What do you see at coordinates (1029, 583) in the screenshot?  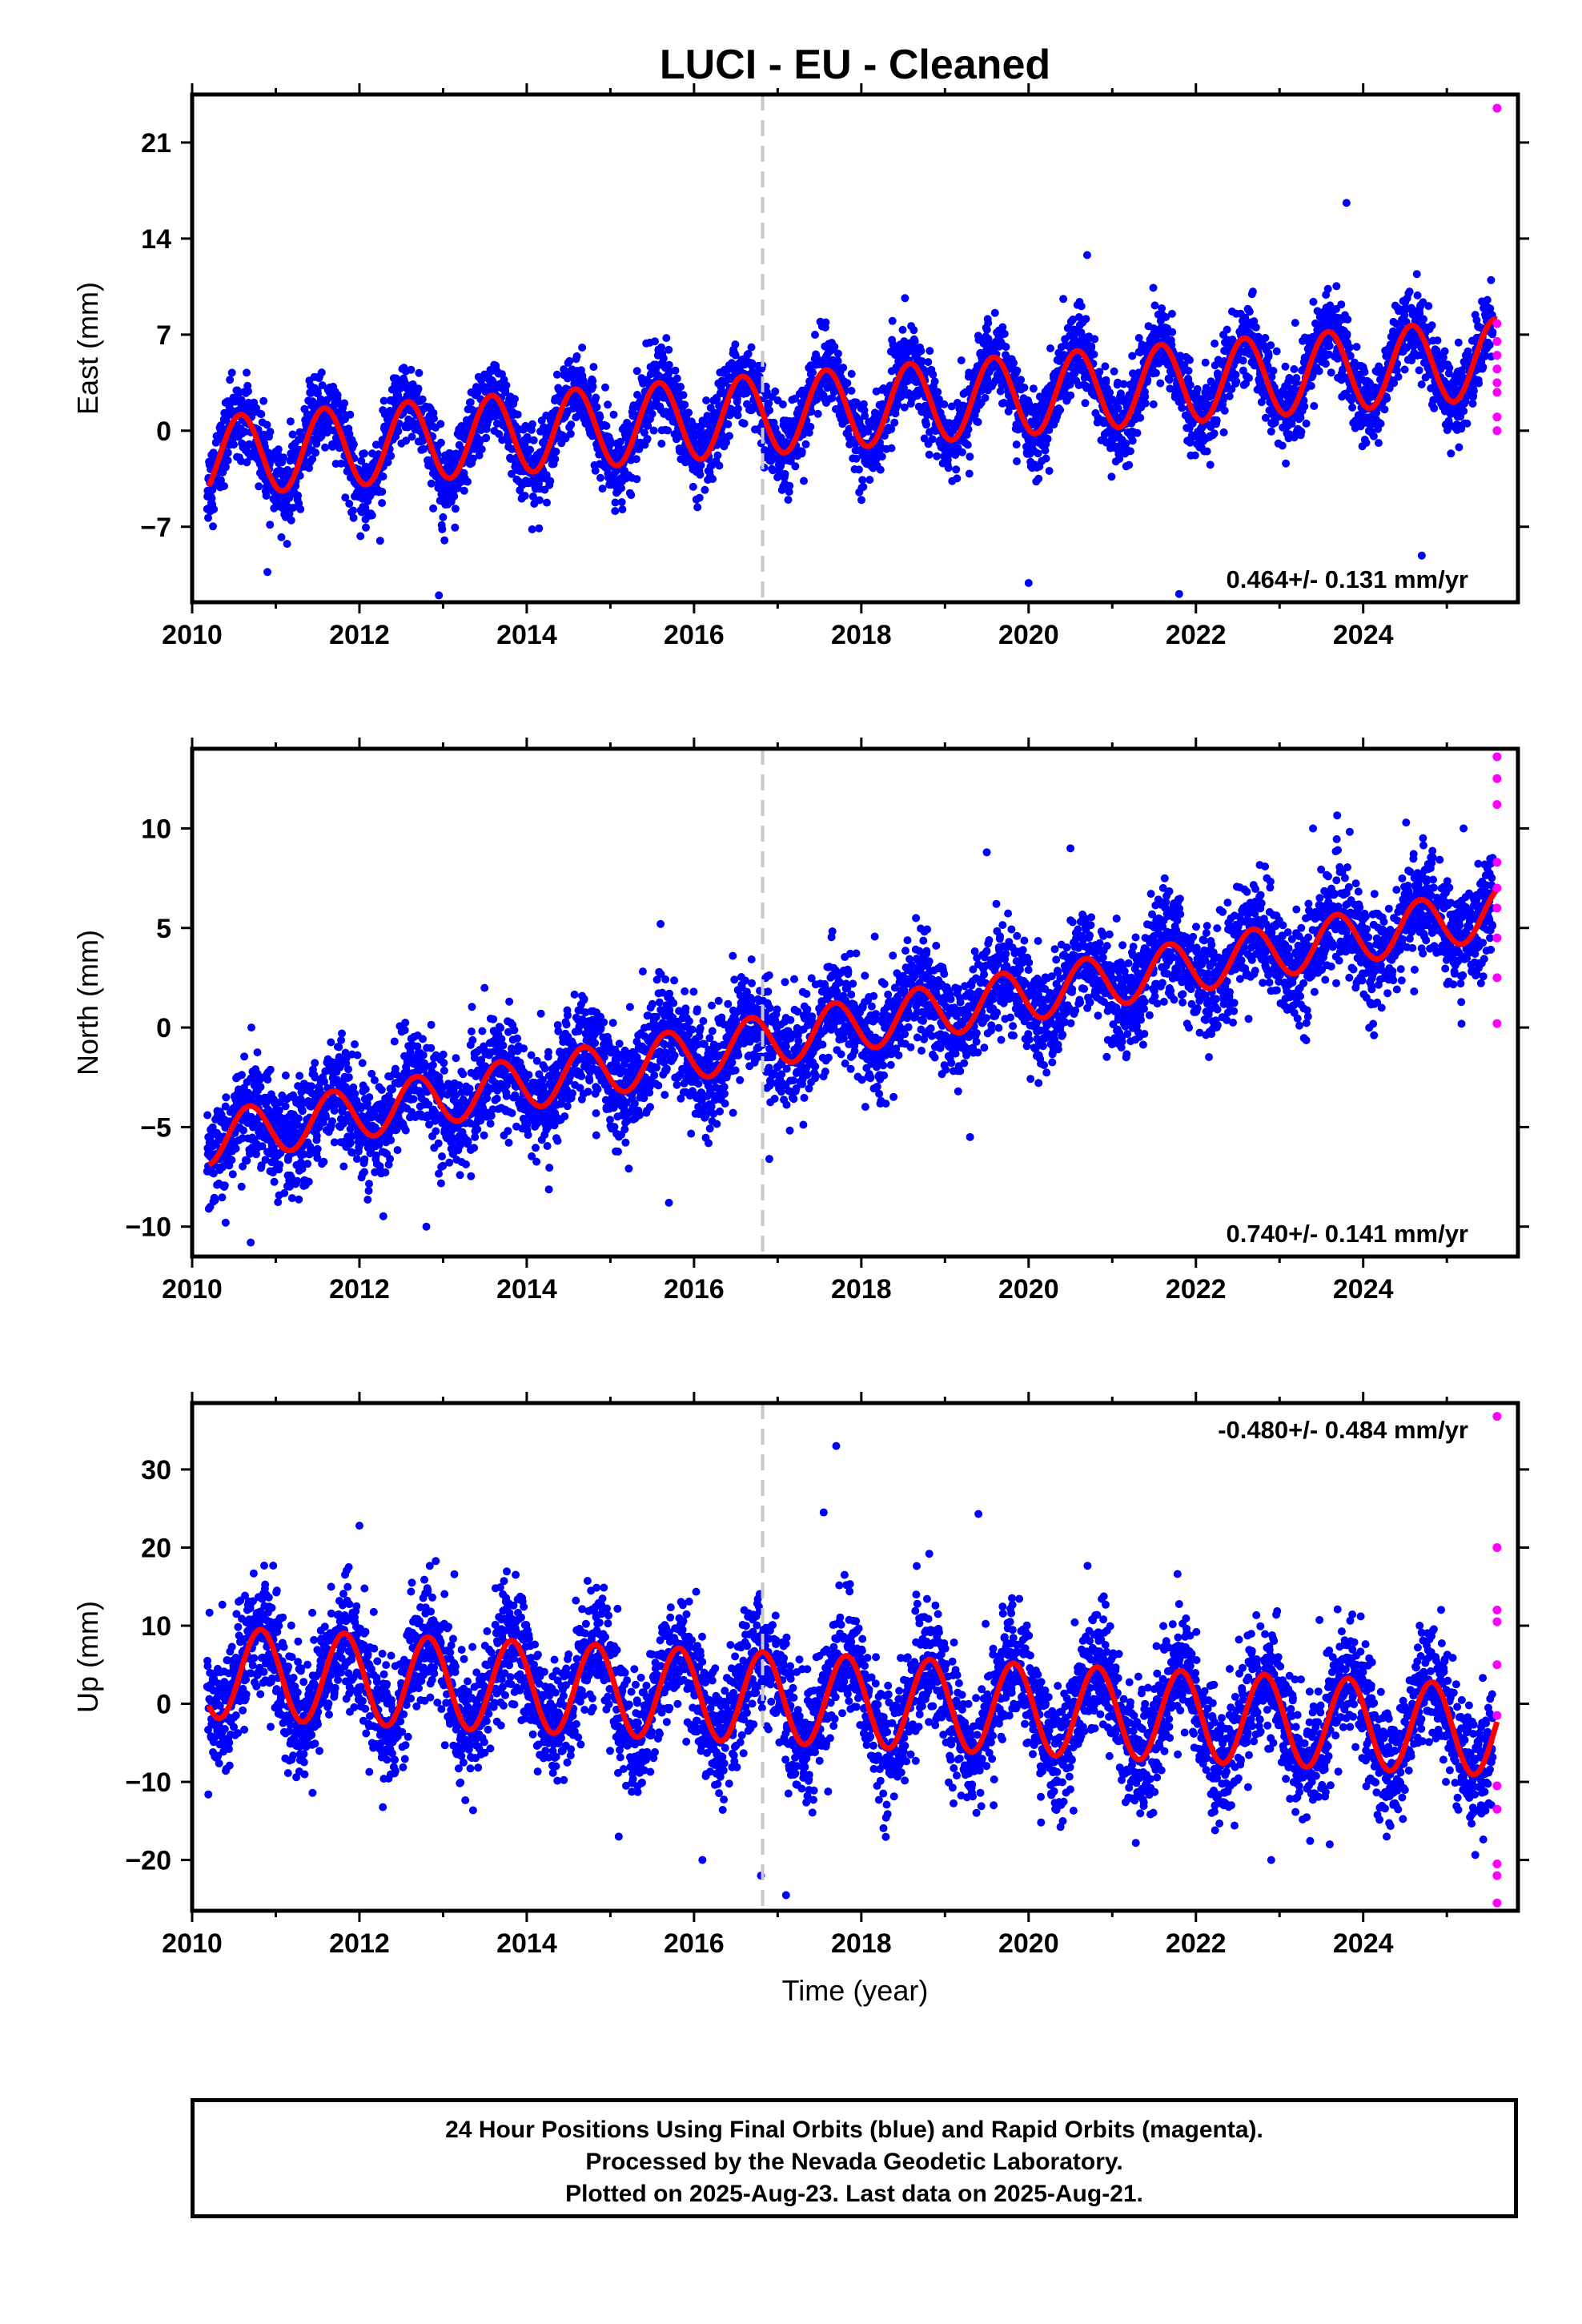 I see `outlier-point` at bounding box center [1029, 583].